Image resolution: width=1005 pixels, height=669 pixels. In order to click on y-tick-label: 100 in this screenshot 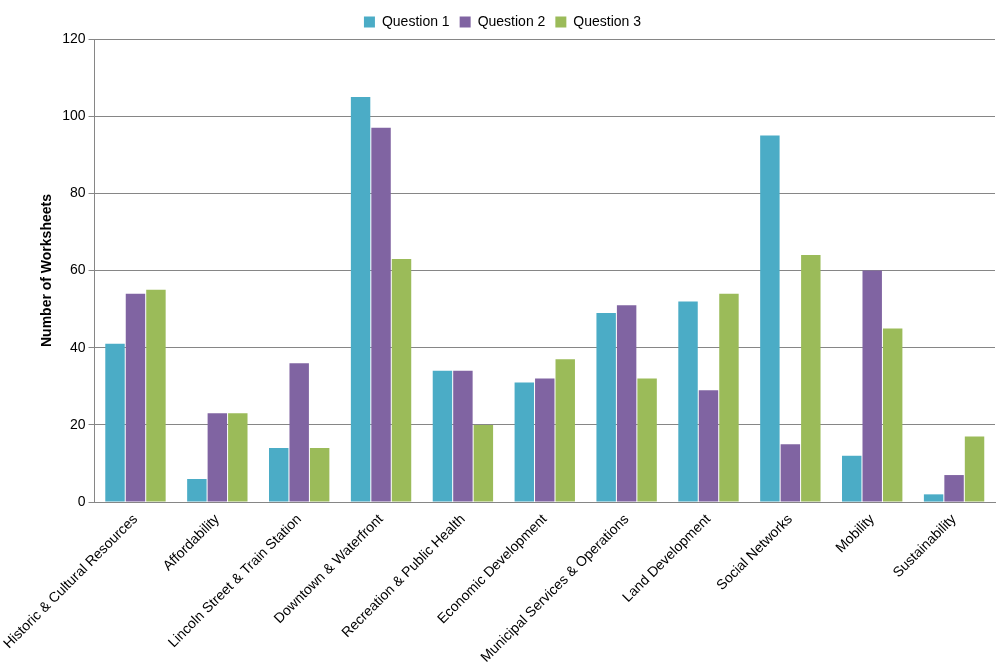, I will do `click(74, 115)`.